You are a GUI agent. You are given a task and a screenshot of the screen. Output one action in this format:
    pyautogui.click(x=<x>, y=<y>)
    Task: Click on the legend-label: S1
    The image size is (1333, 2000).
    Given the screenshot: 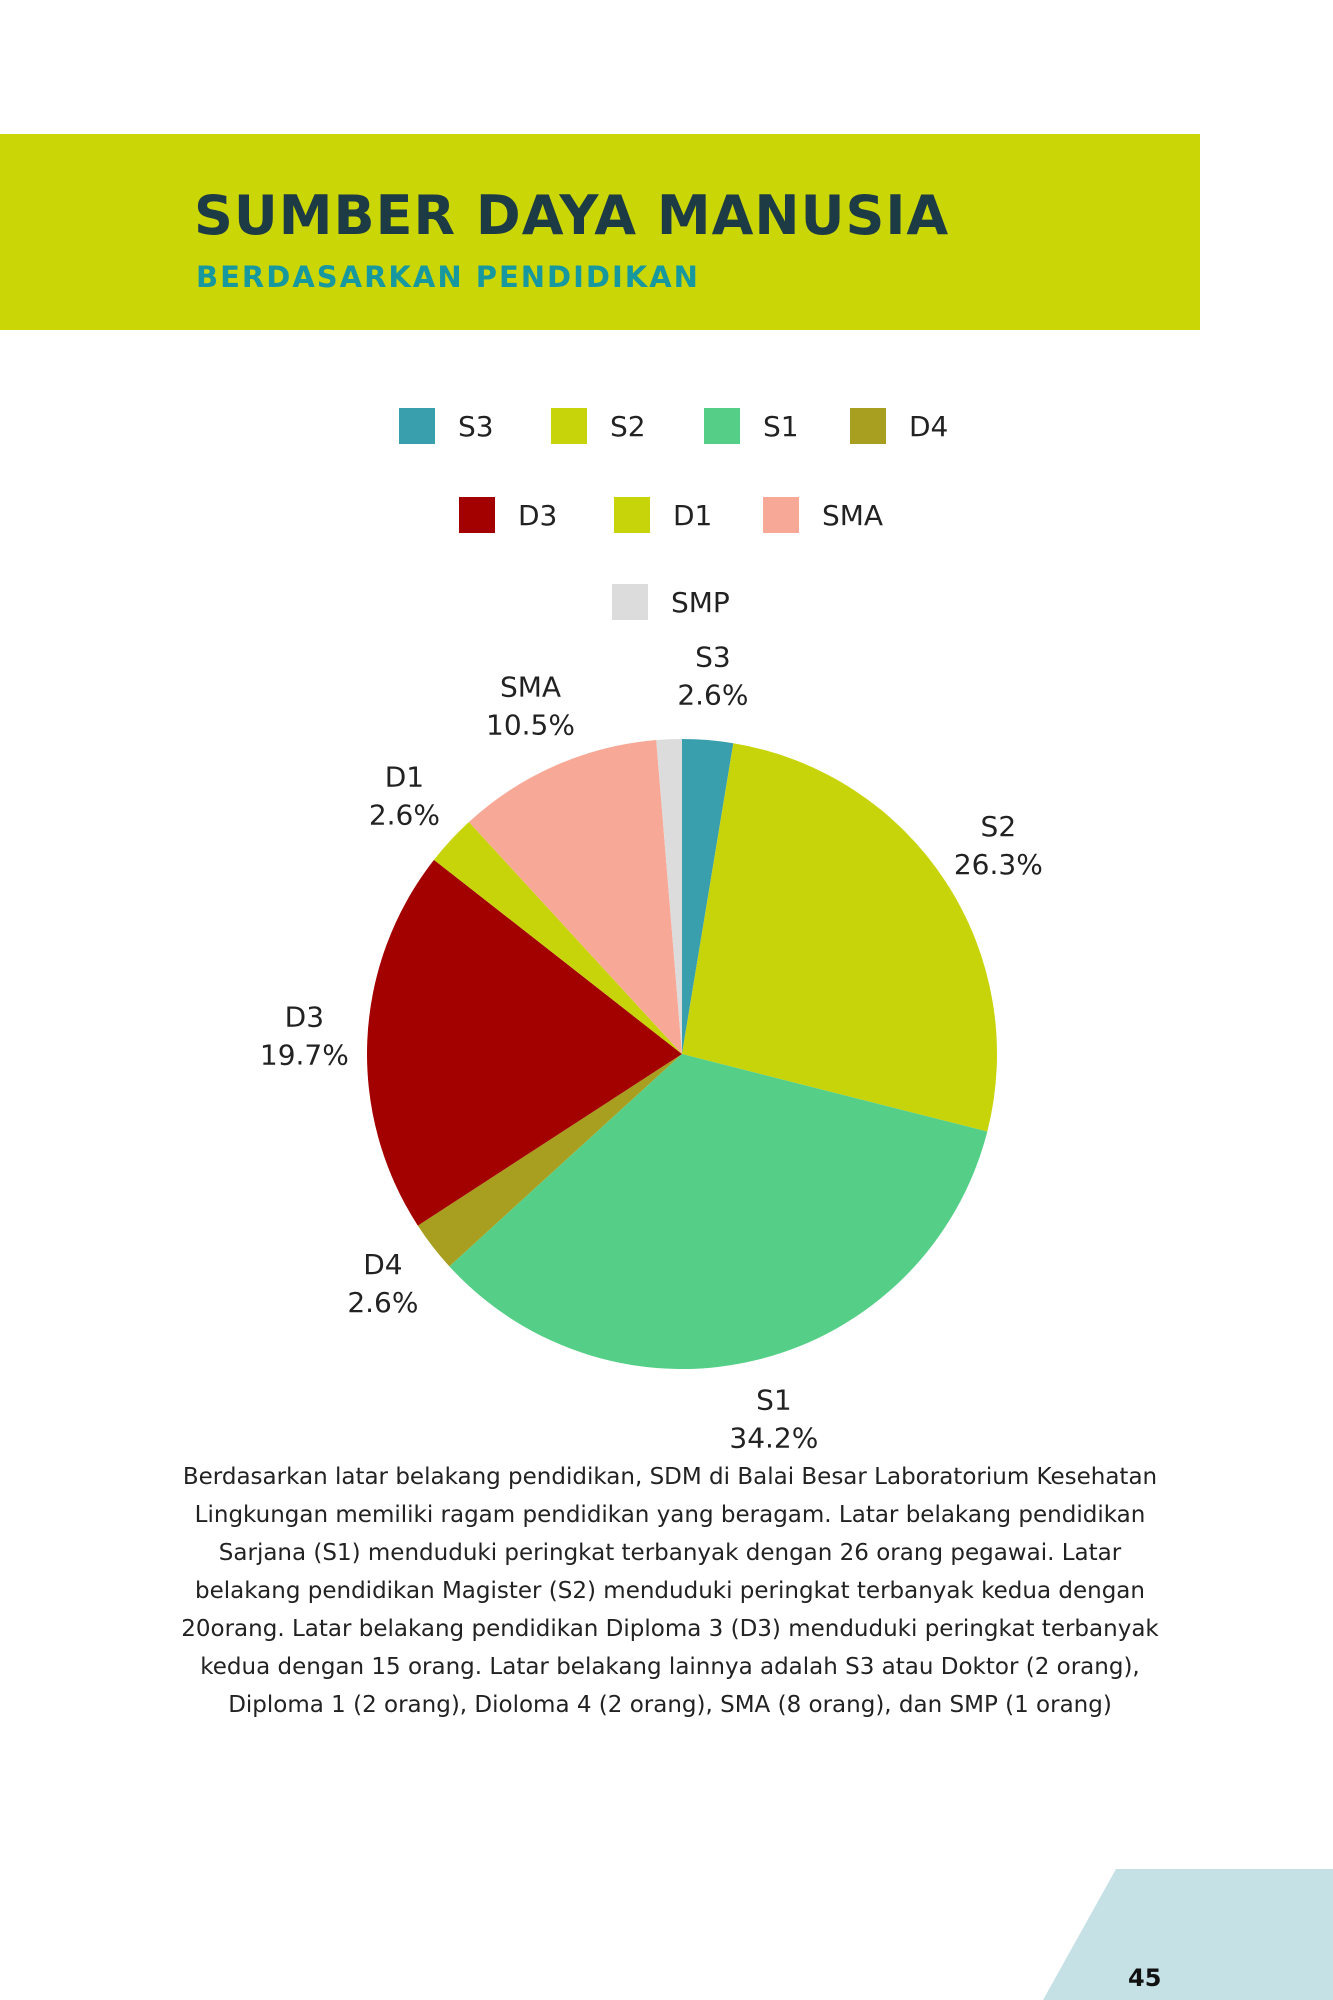 What is the action you would take?
    pyautogui.click(x=781, y=426)
    